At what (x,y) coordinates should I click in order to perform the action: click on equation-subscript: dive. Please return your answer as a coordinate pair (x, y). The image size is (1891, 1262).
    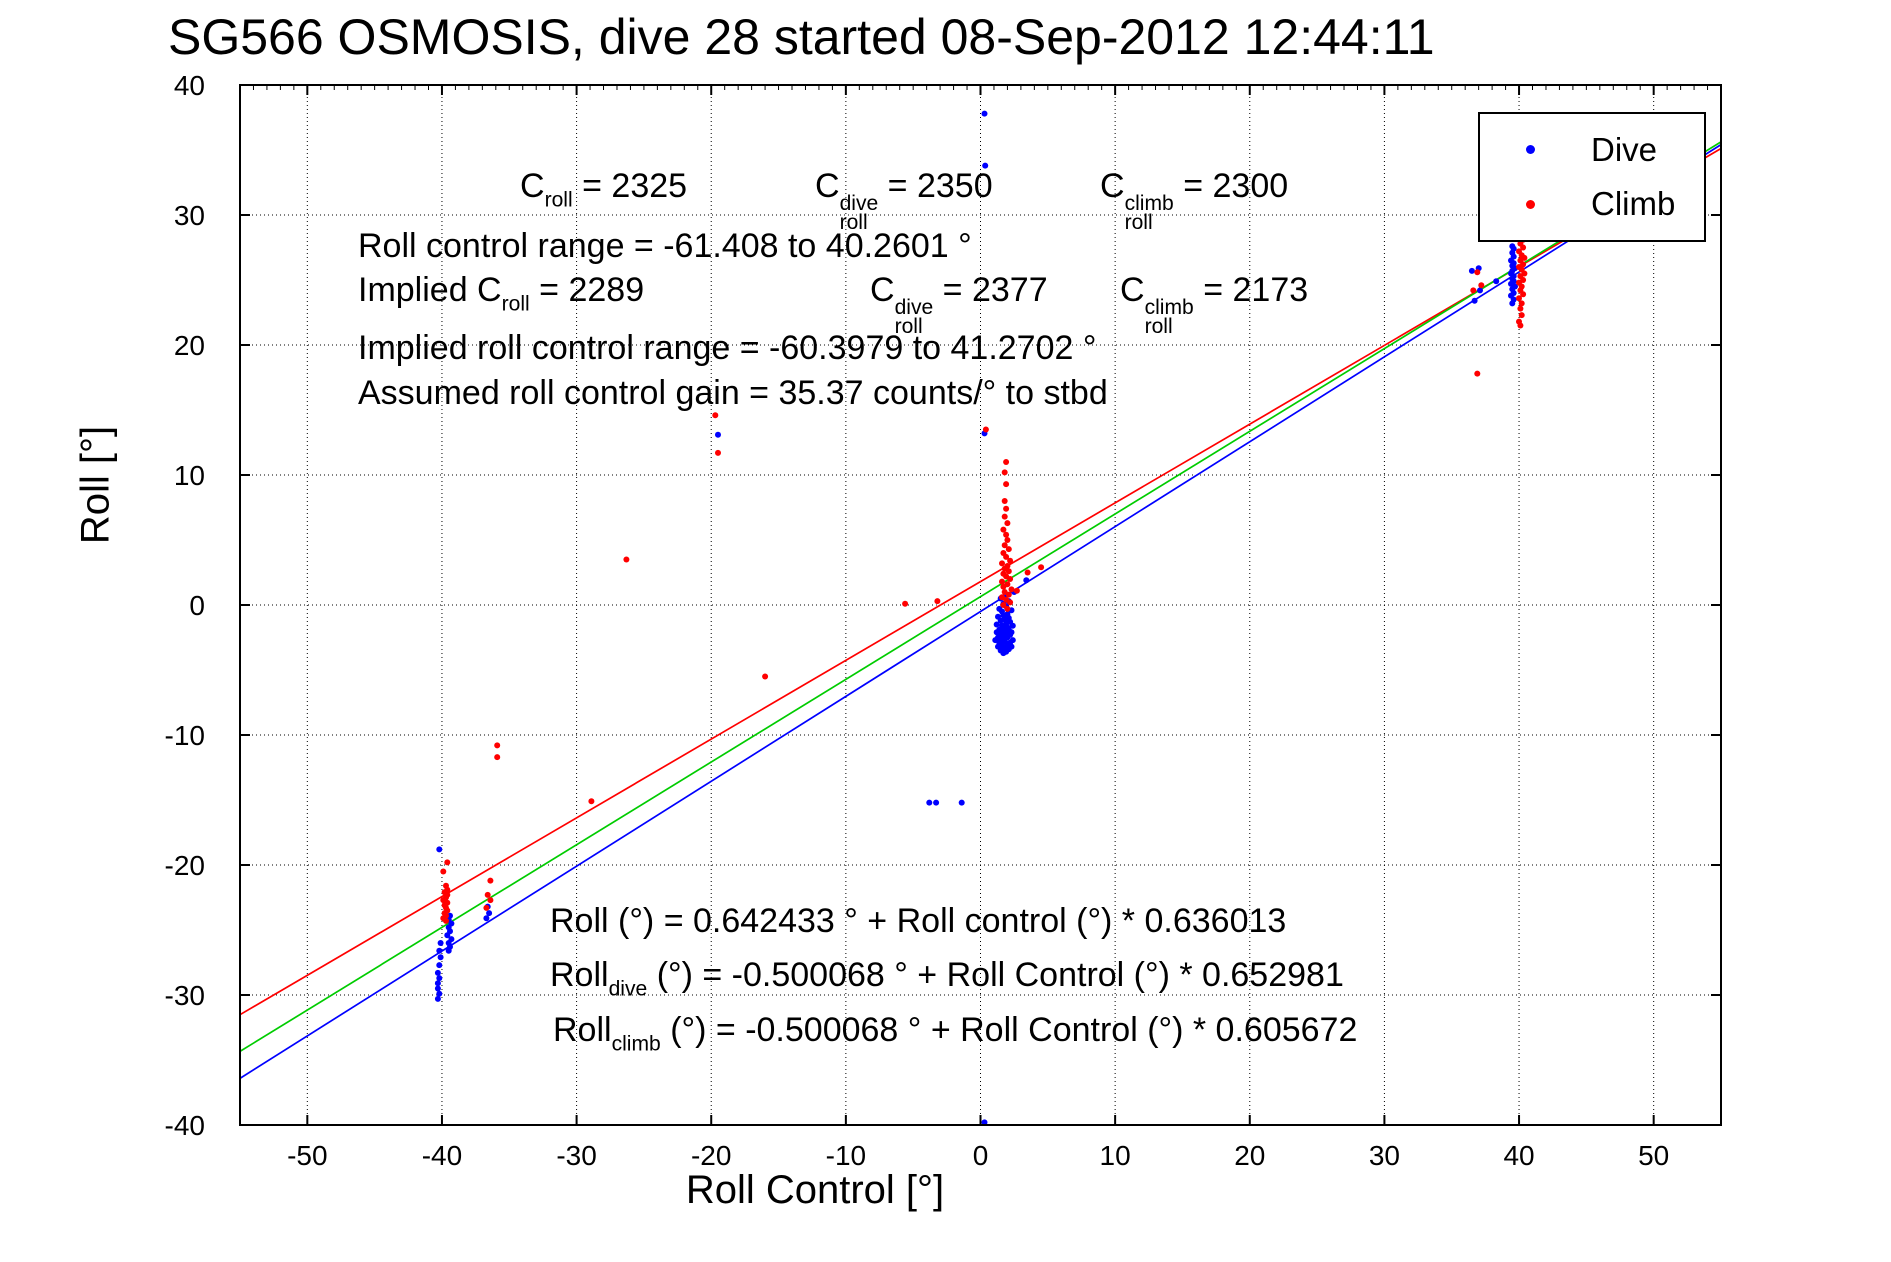
    Looking at the image, I should click on (628, 989).